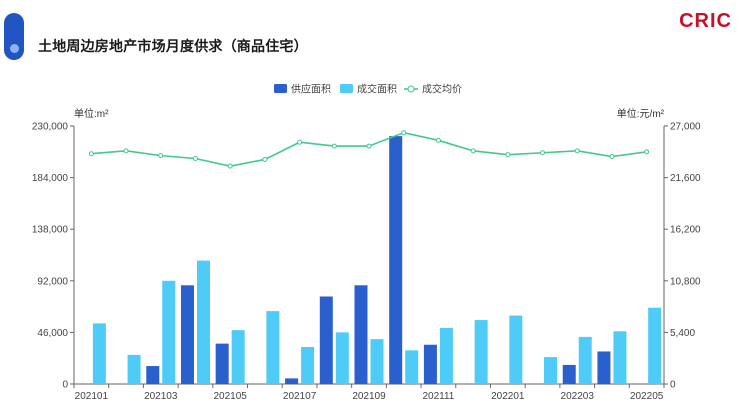 The height and width of the screenshot is (411, 740). I want to click on y-tick-label-left: 46,000, so click(52, 333).